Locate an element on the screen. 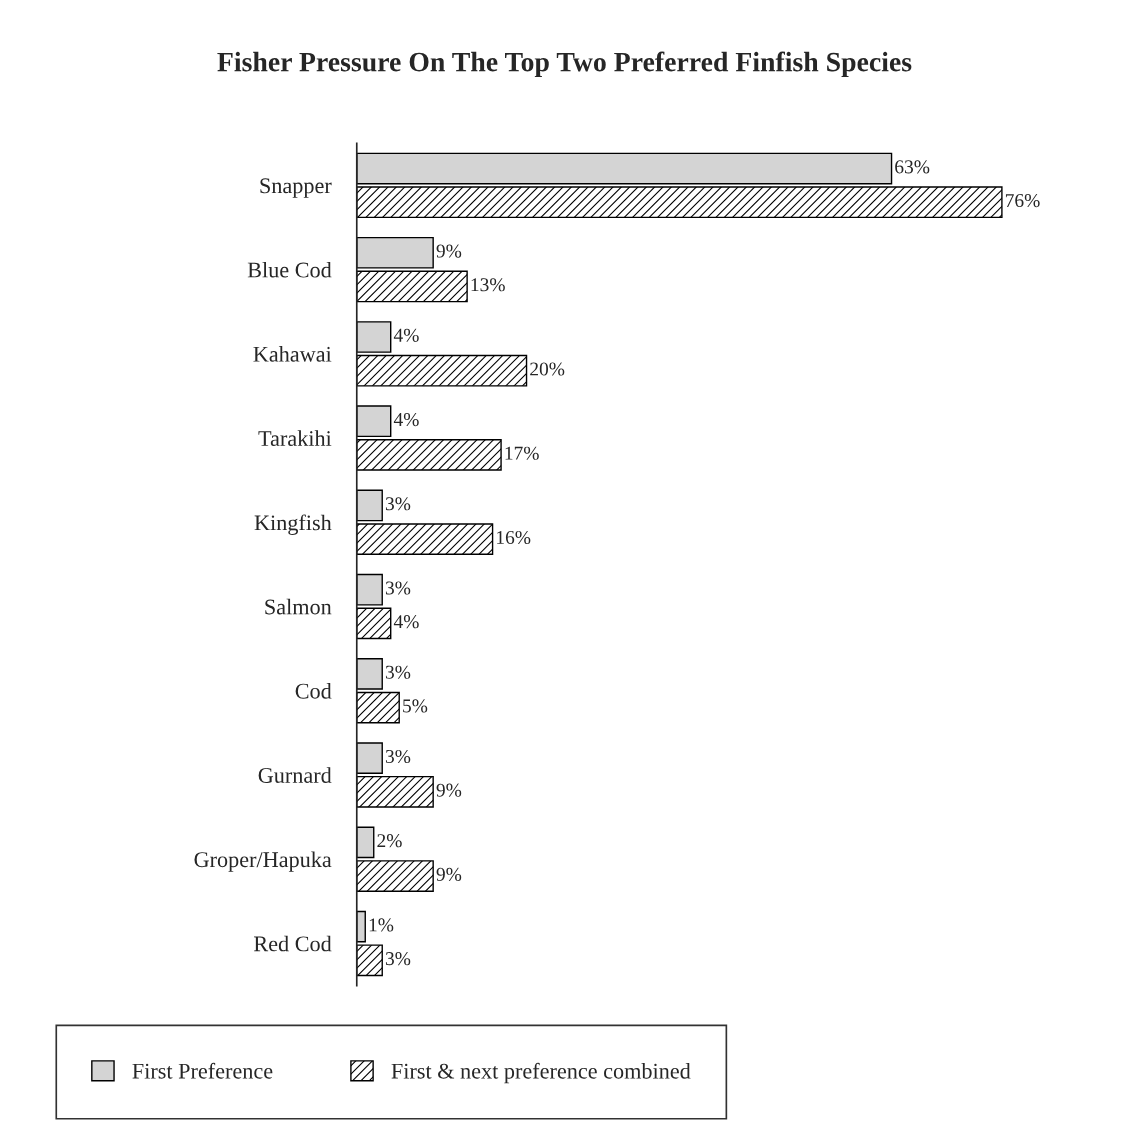 This screenshot has width=1129, height=1146. y-tick-label: Kingfish is located at coordinates (293, 524).